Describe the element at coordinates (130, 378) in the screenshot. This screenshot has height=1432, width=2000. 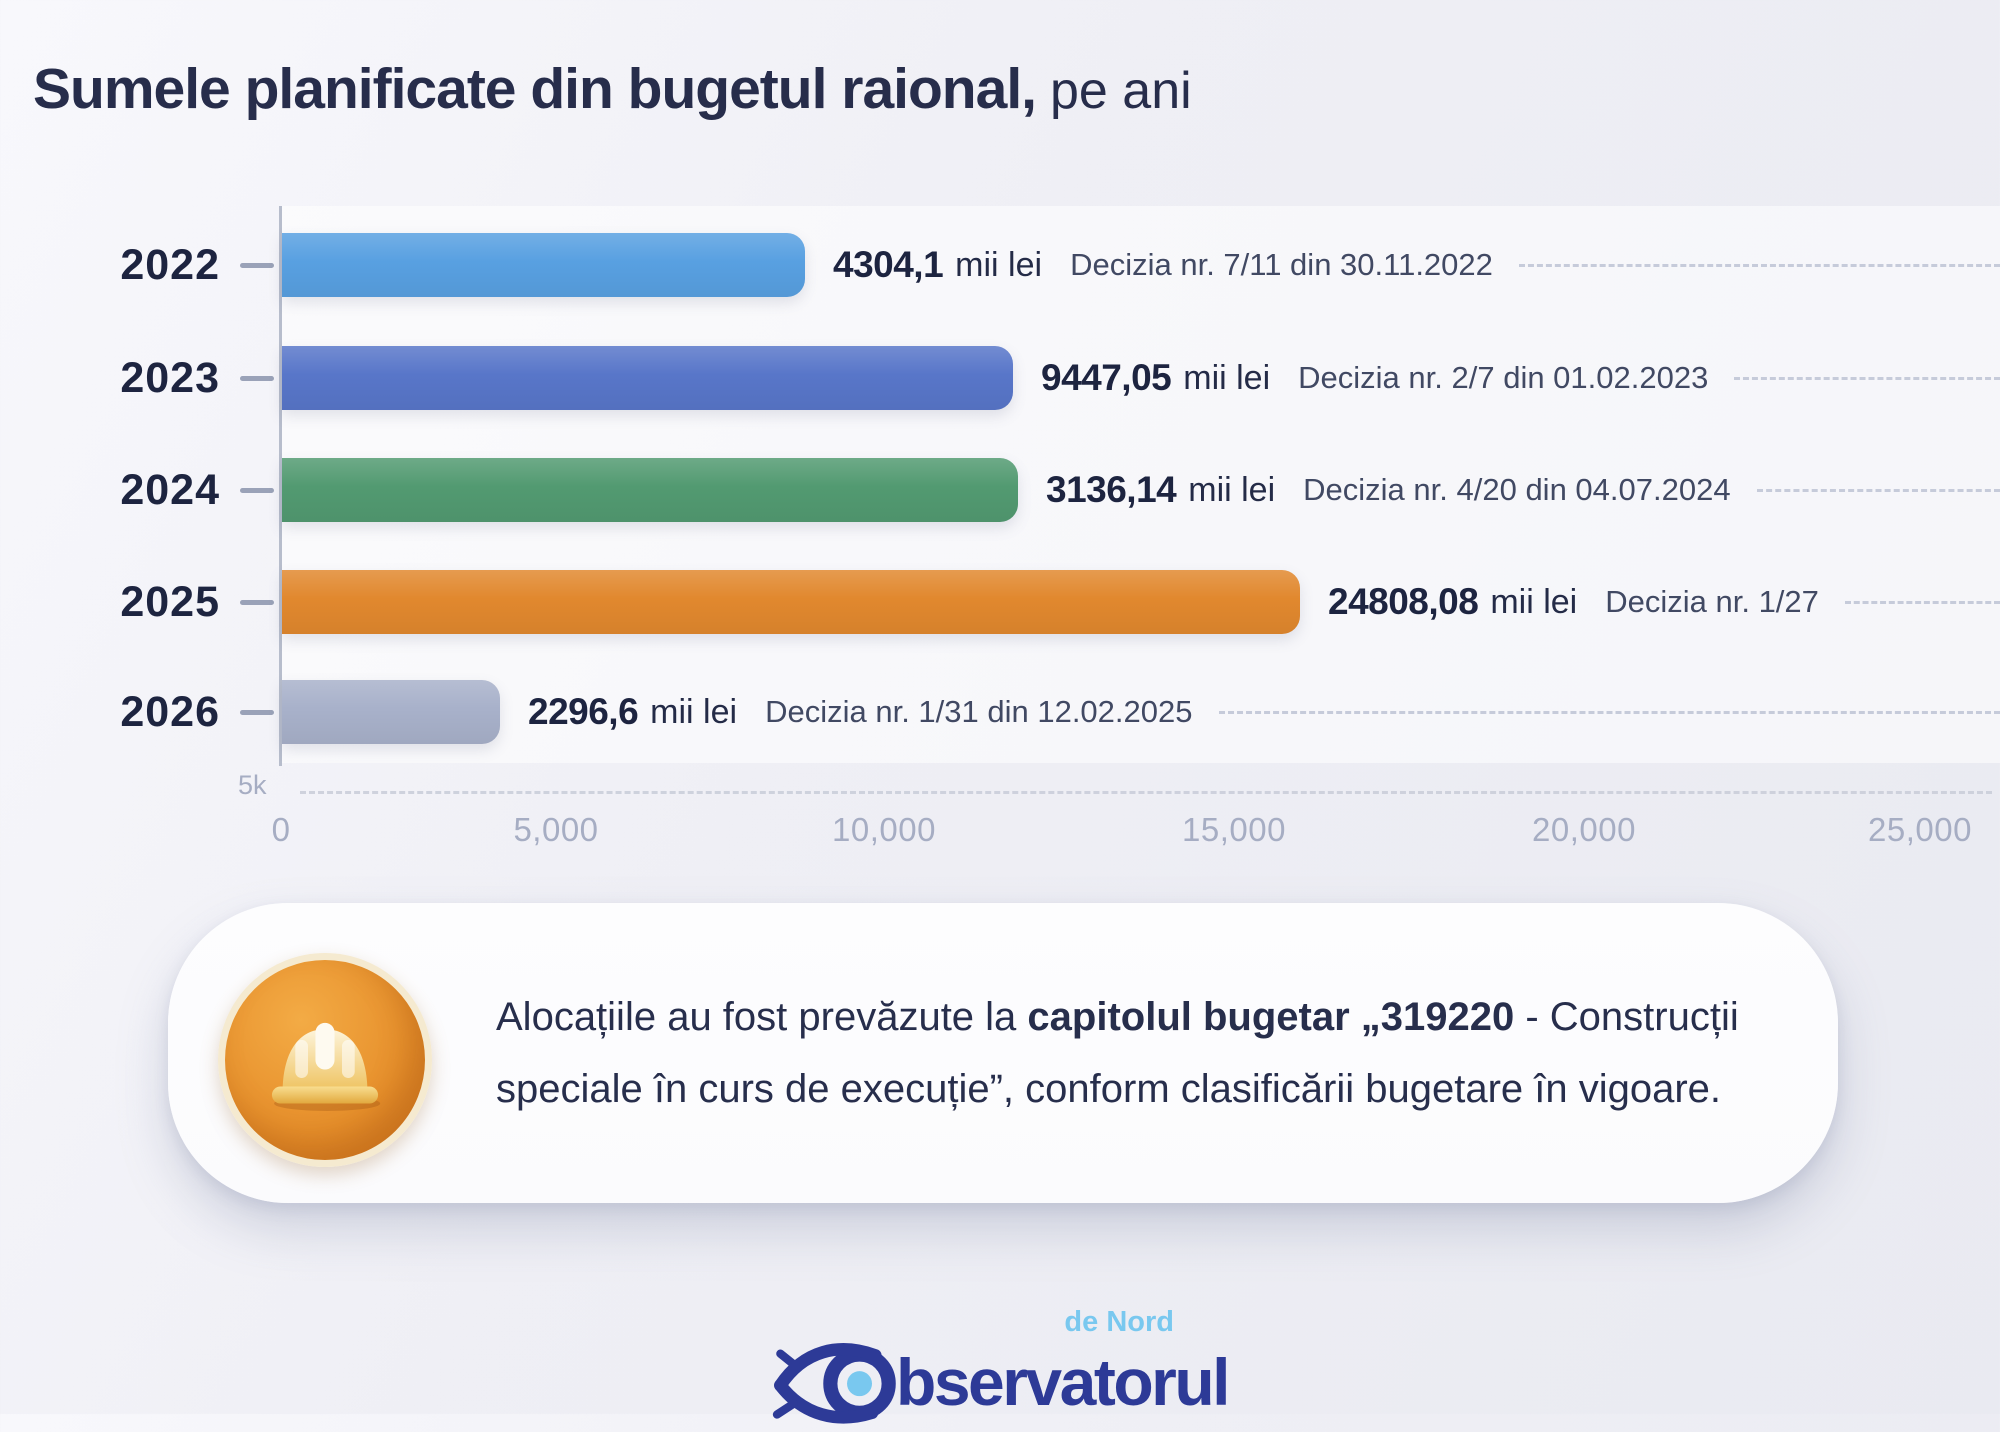
I see `year-label: 2023` at that location.